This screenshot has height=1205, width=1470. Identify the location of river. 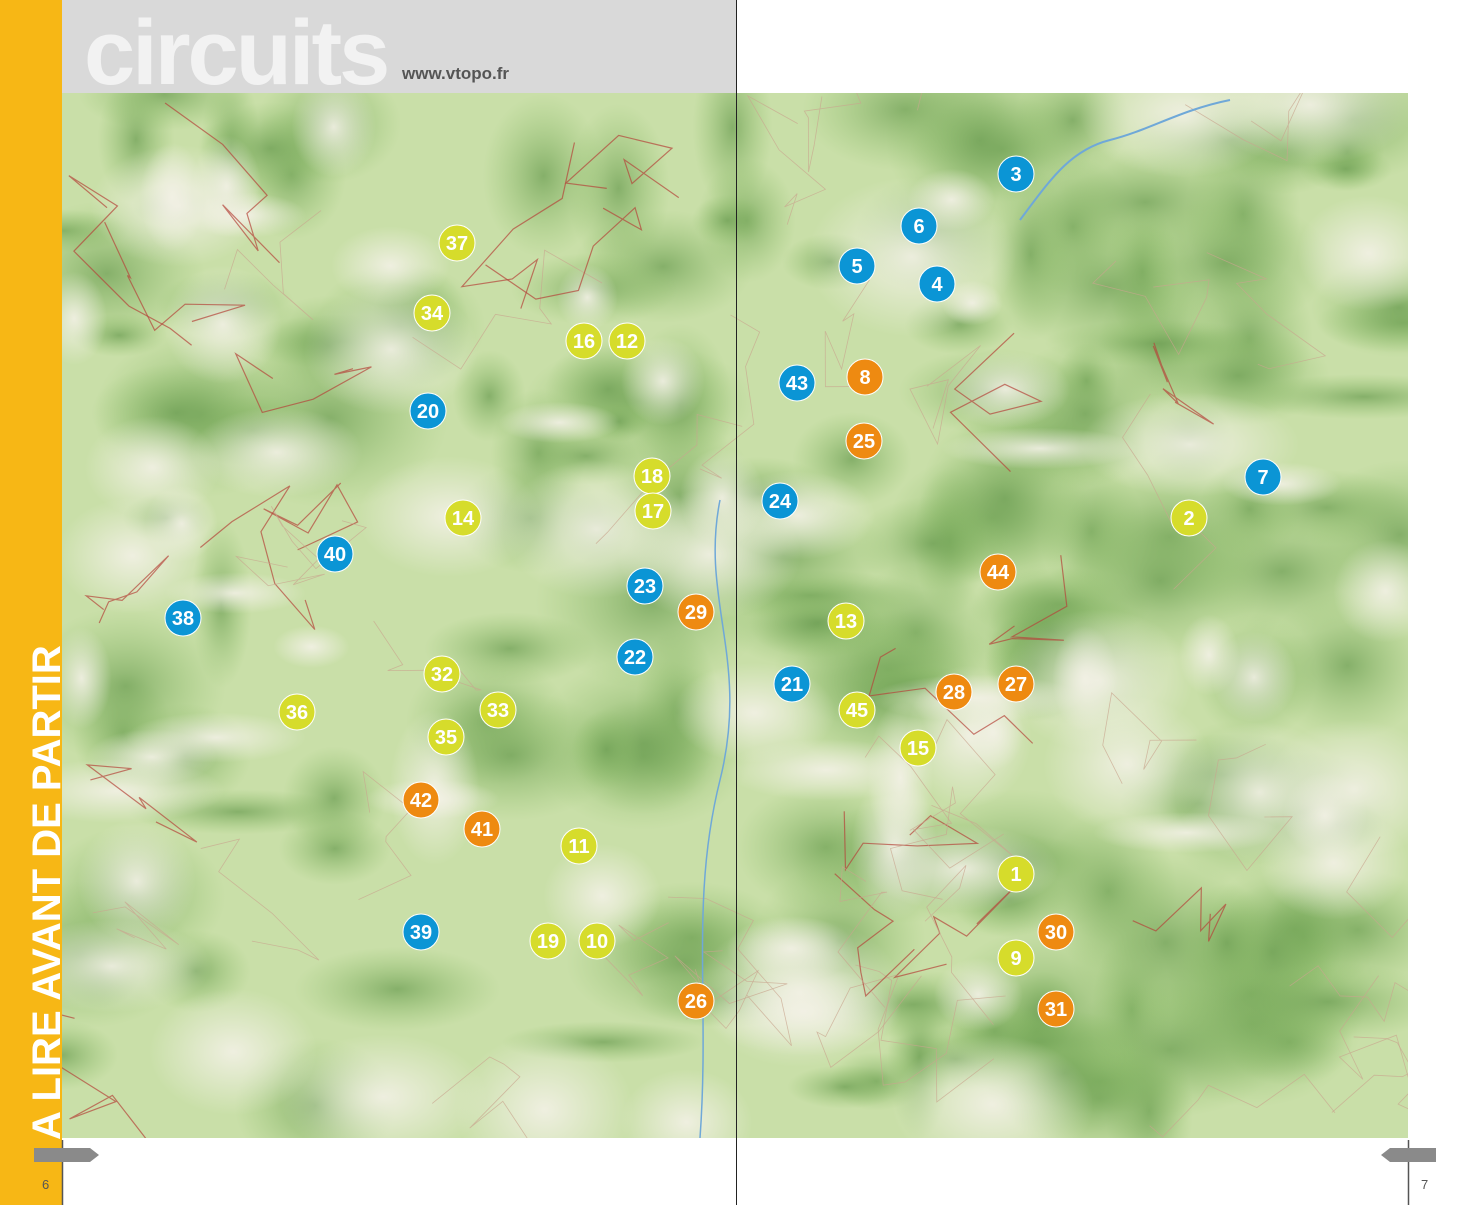
(715, 818).